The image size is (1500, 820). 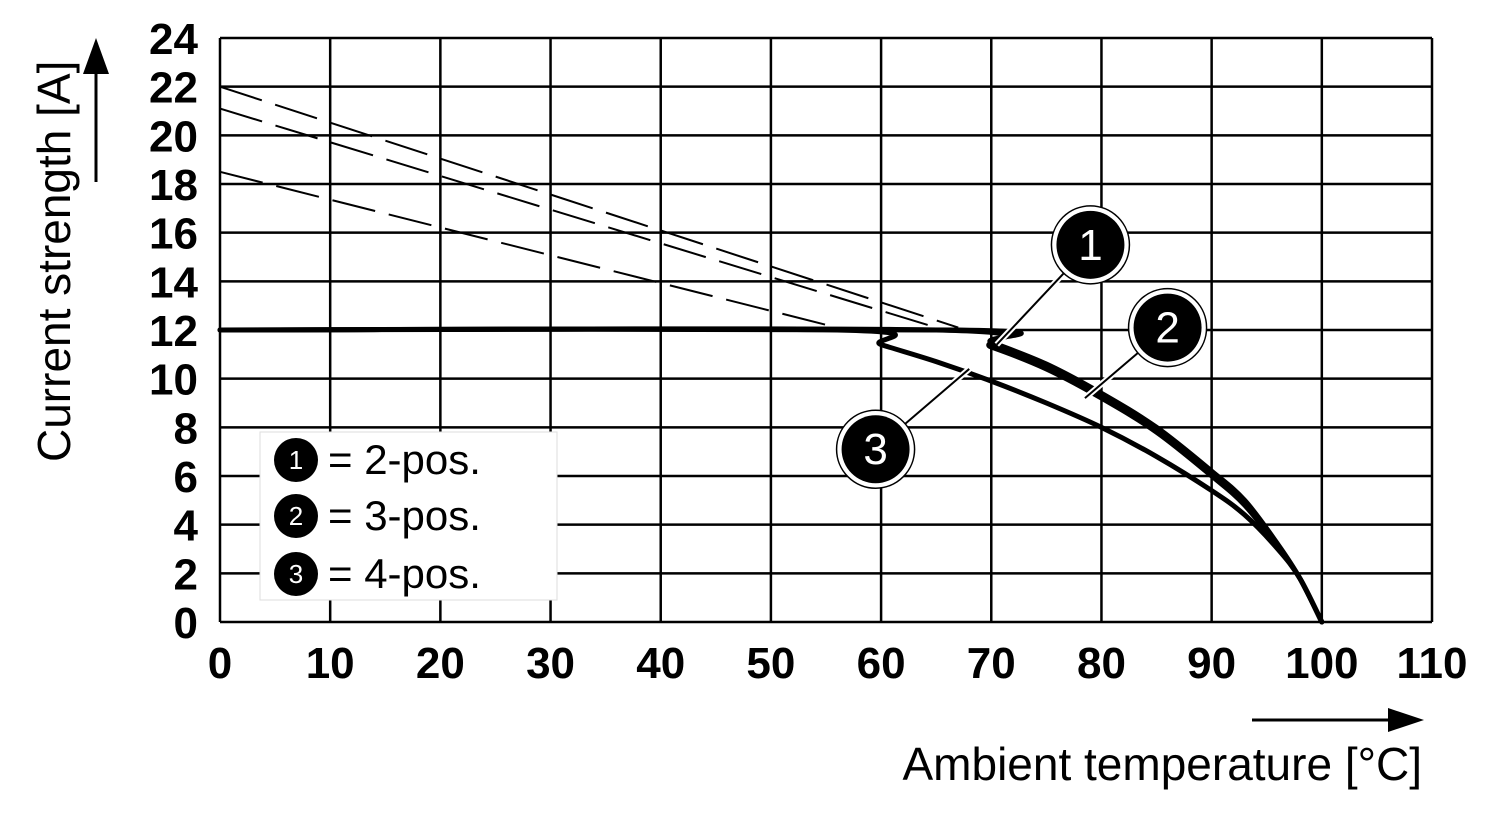 I want to click on y-tick-label-12: 12, so click(x=173, y=331).